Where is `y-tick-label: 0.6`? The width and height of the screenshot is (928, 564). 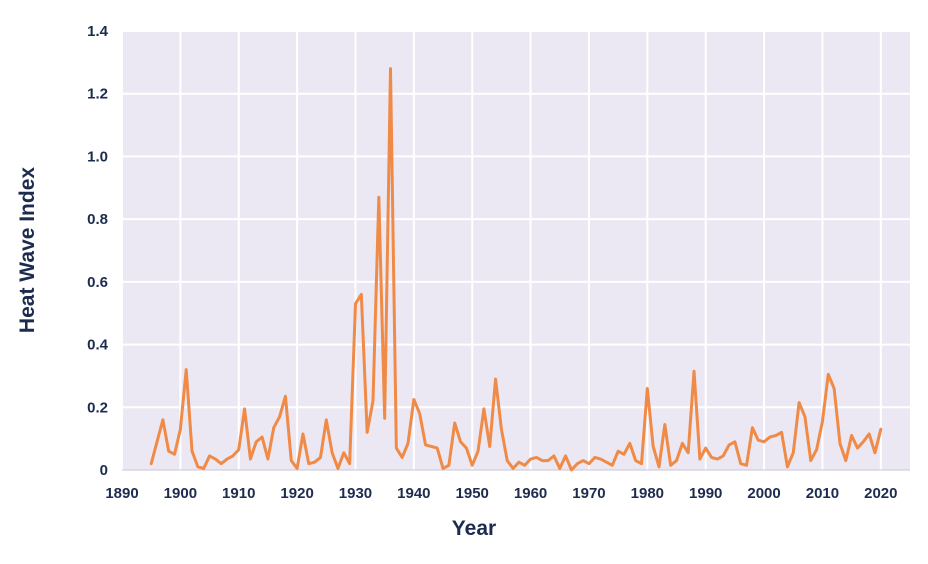
y-tick-label: 0.6 is located at coordinates (97, 282).